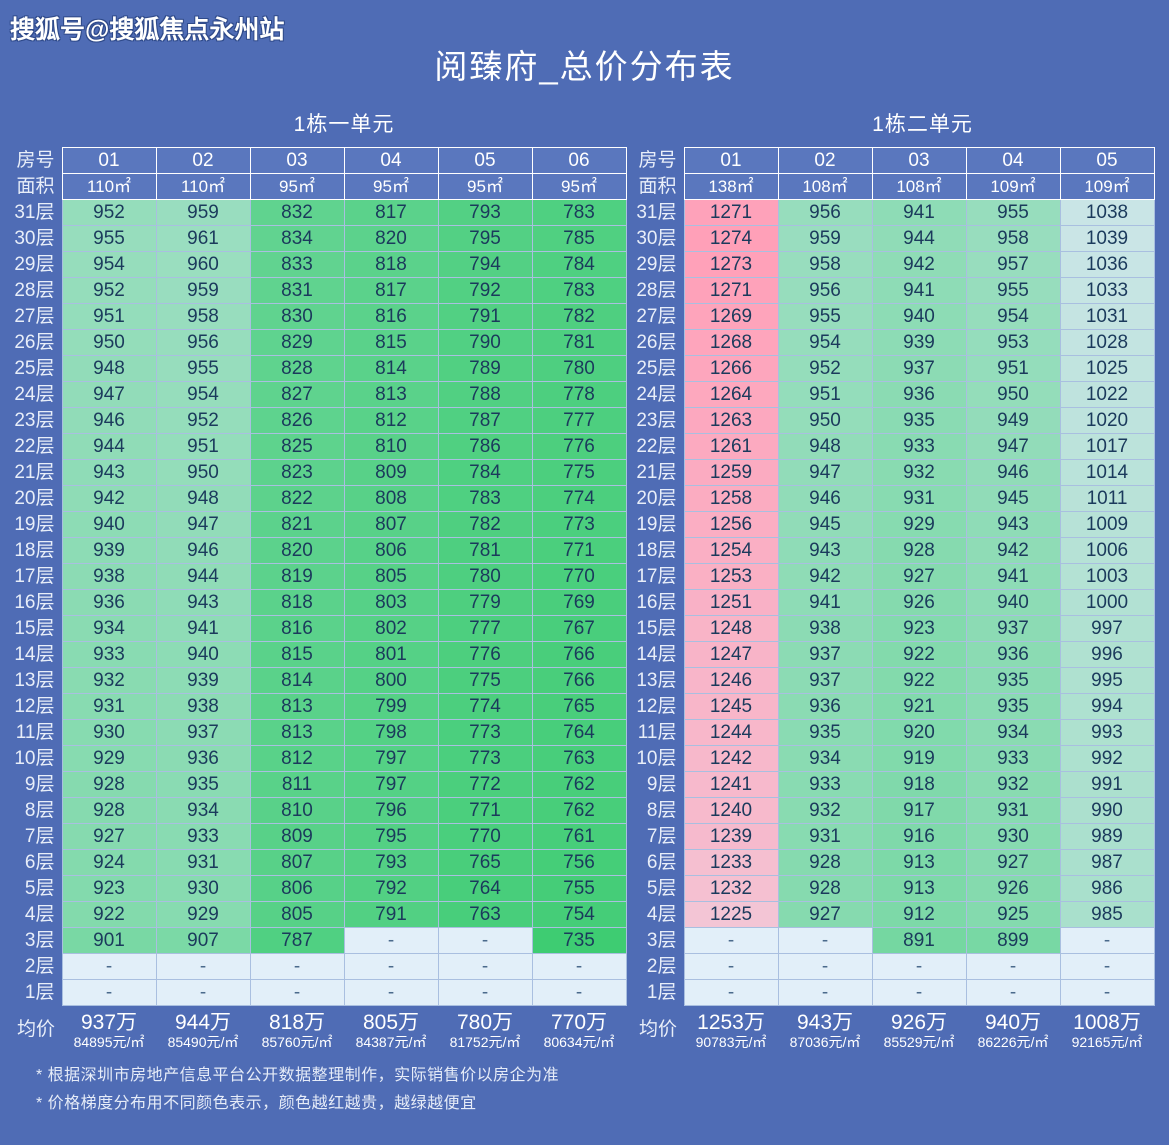 The width and height of the screenshot is (1169, 1145). Describe the element at coordinates (1107, 368) in the screenshot. I see `price-cell: 1025` at that location.